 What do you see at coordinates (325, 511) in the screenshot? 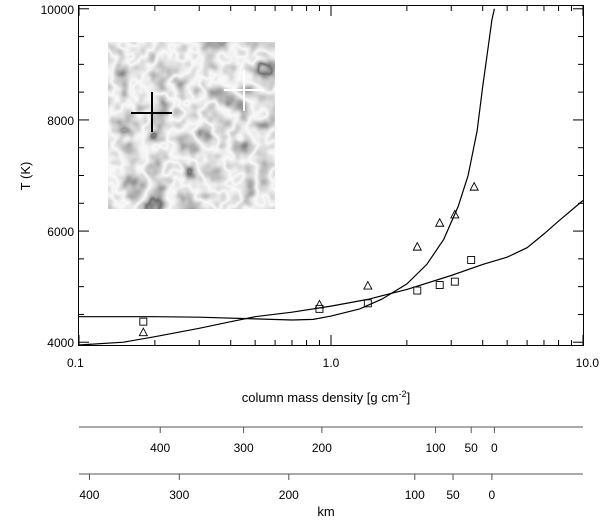
I see `height-axis-label: km` at bounding box center [325, 511].